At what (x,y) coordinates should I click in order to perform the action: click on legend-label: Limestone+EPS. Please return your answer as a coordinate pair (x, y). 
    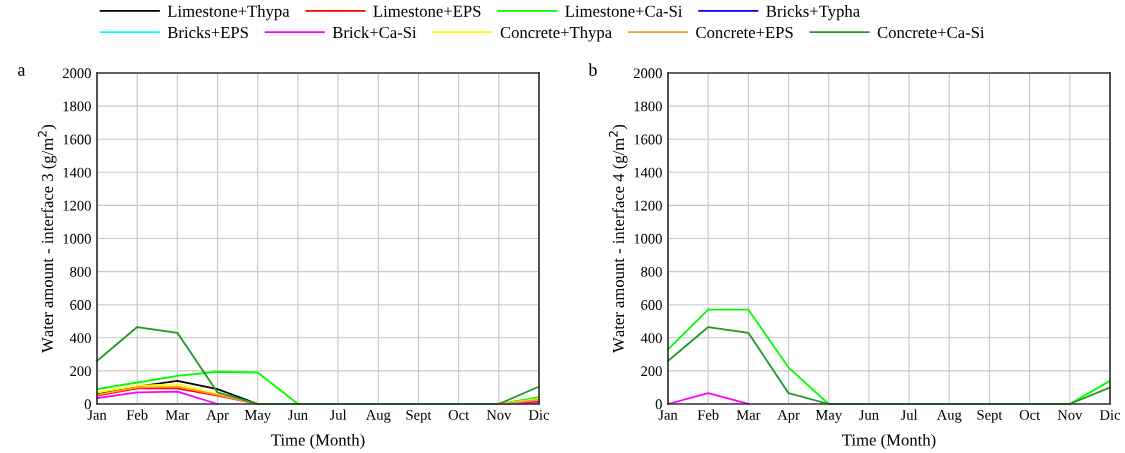
    Looking at the image, I should click on (427, 11).